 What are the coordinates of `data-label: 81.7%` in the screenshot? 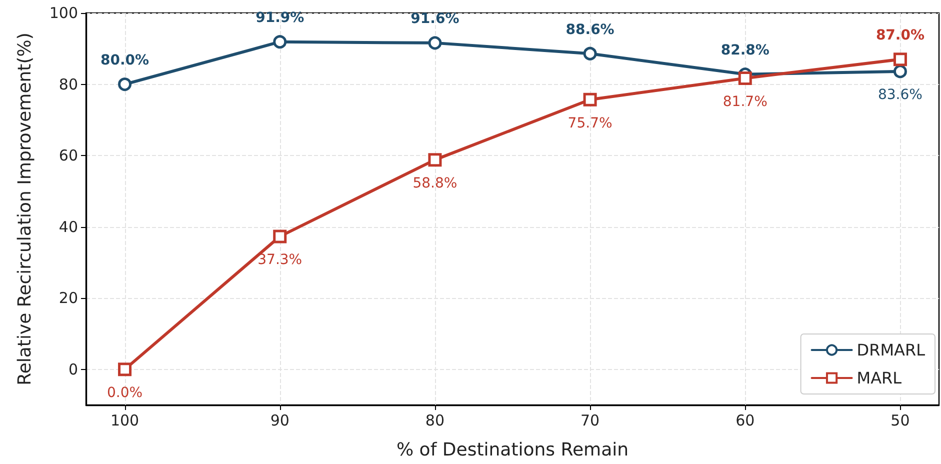 It's located at (745, 102).